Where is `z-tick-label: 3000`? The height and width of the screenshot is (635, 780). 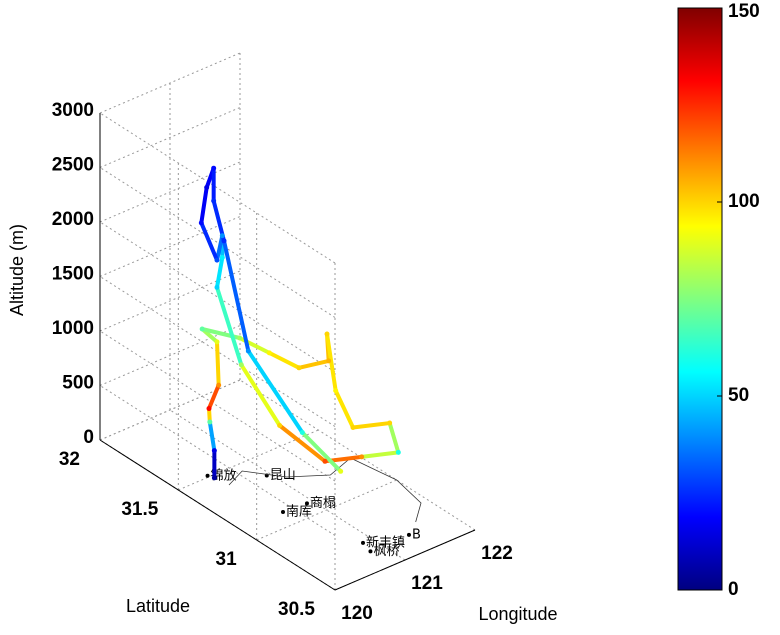
z-tick-label: 3000 is located at coordinates (73, 110).